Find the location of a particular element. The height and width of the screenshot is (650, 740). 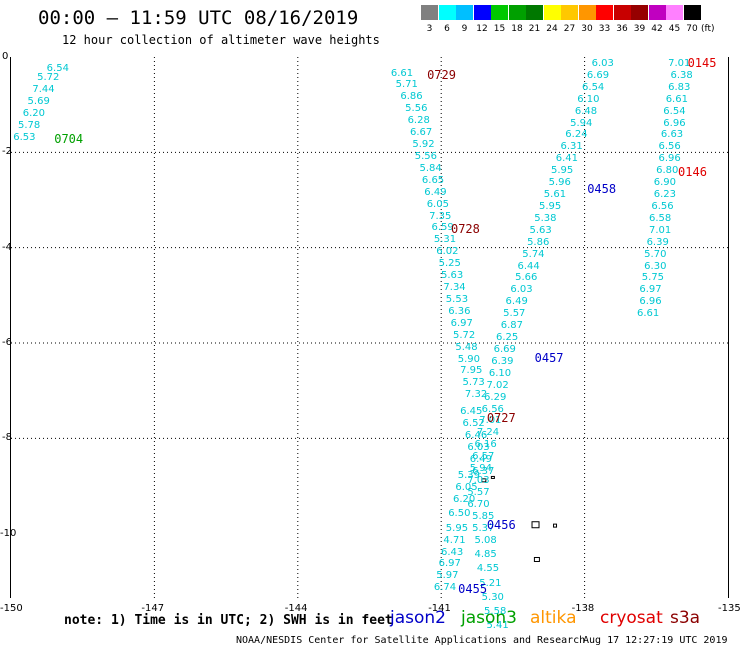

wave-height-reading: 7.03 is located at coordinates (478, 481).